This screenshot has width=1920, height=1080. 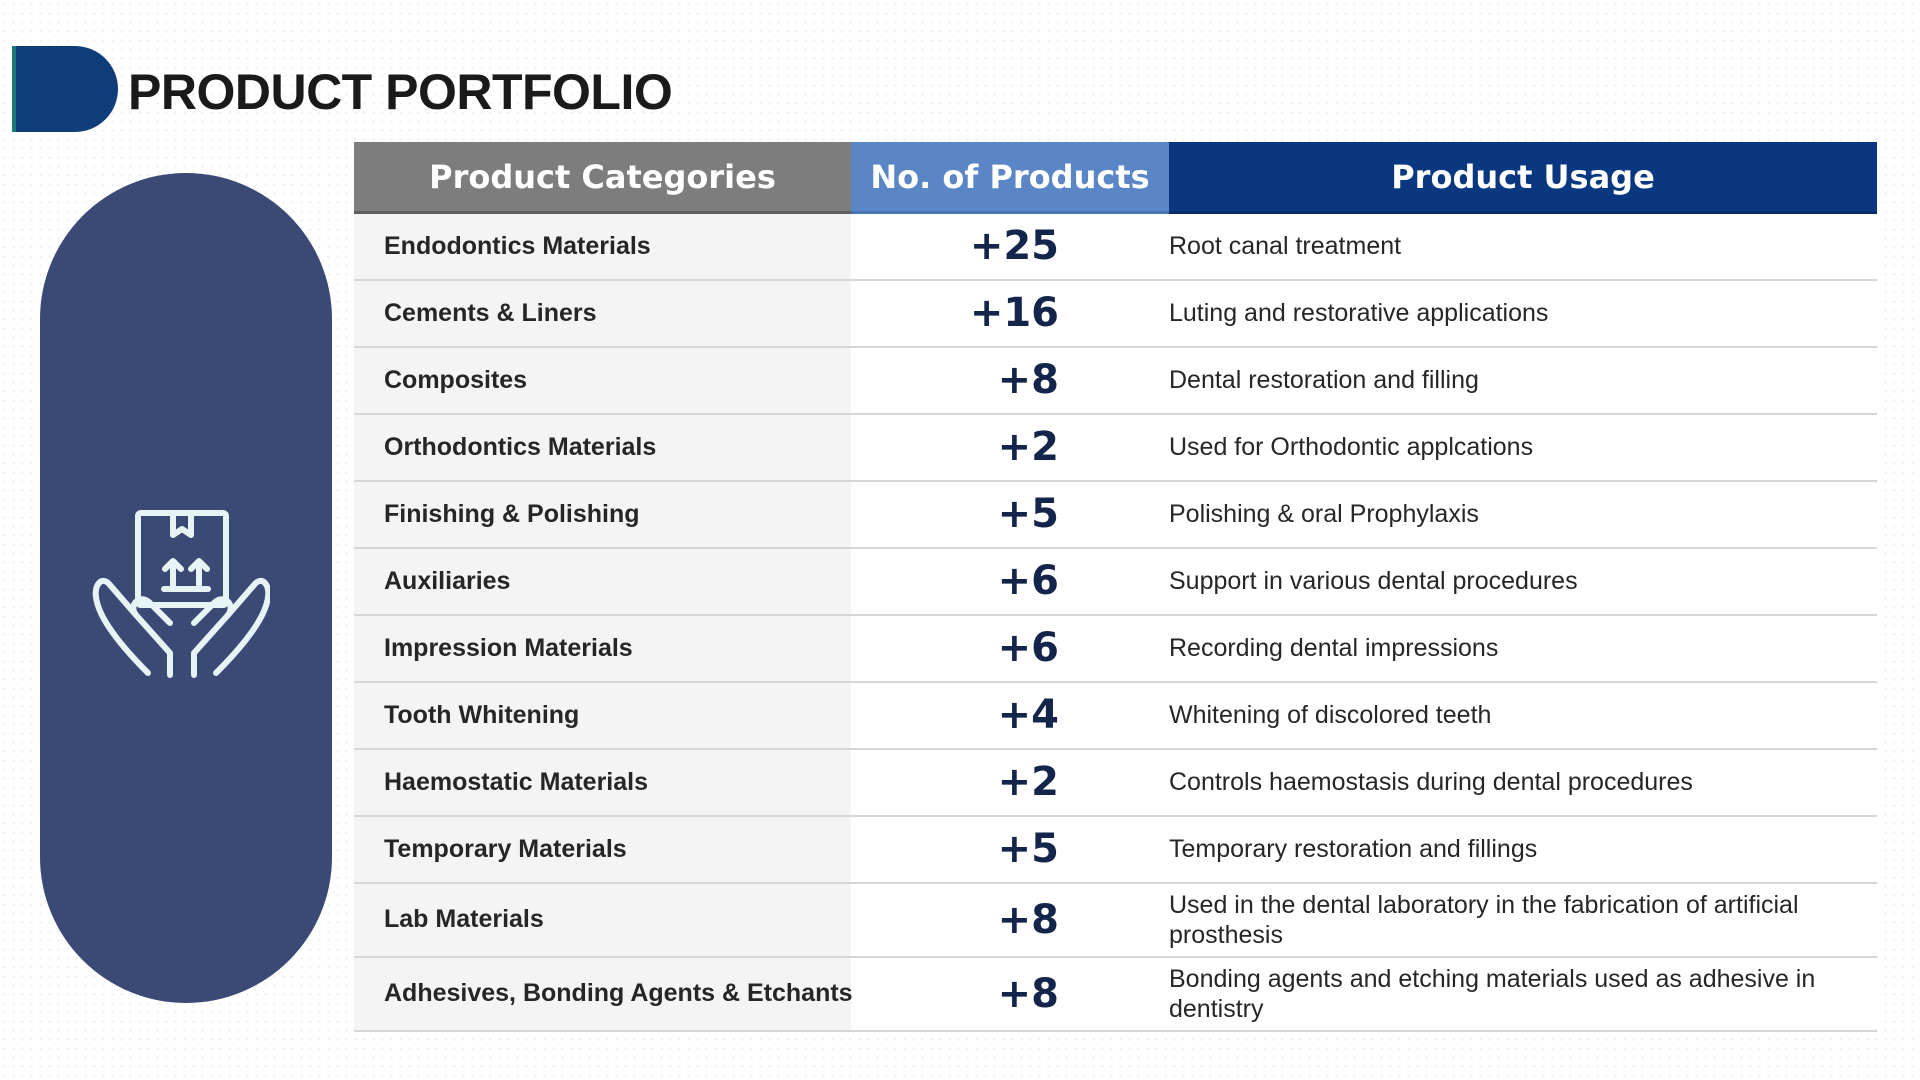 What do you see at coordinates (1010, 246) in the screenshot?
I see `count-cell: +25` at bounding box center [1010, 246].